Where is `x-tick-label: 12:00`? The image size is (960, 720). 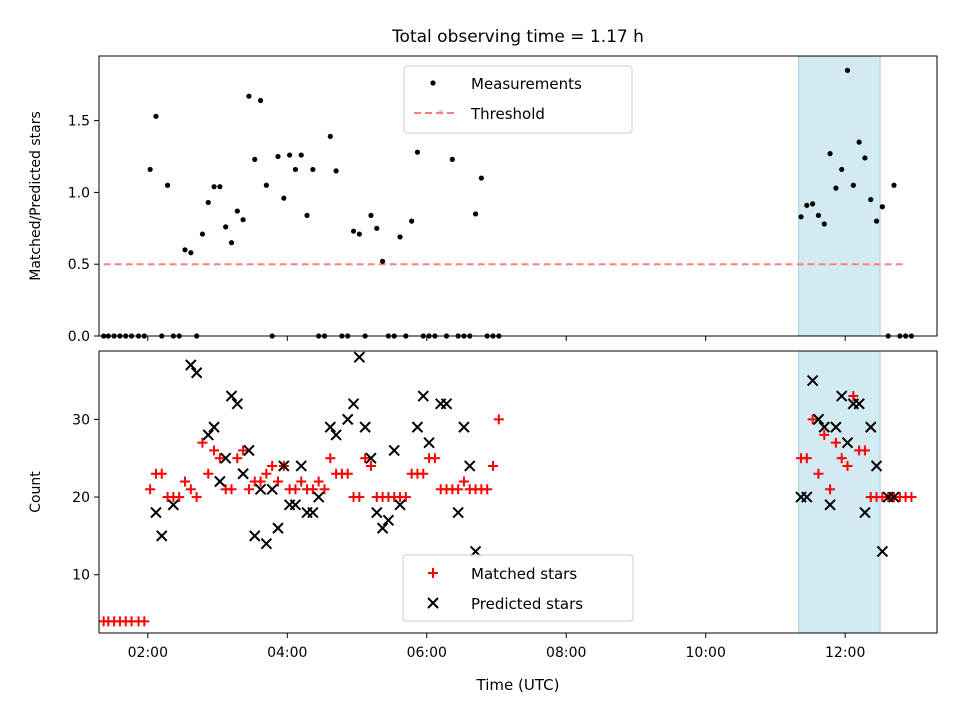
x-tick-label: 12:00 is located at coordinates (845, 653).